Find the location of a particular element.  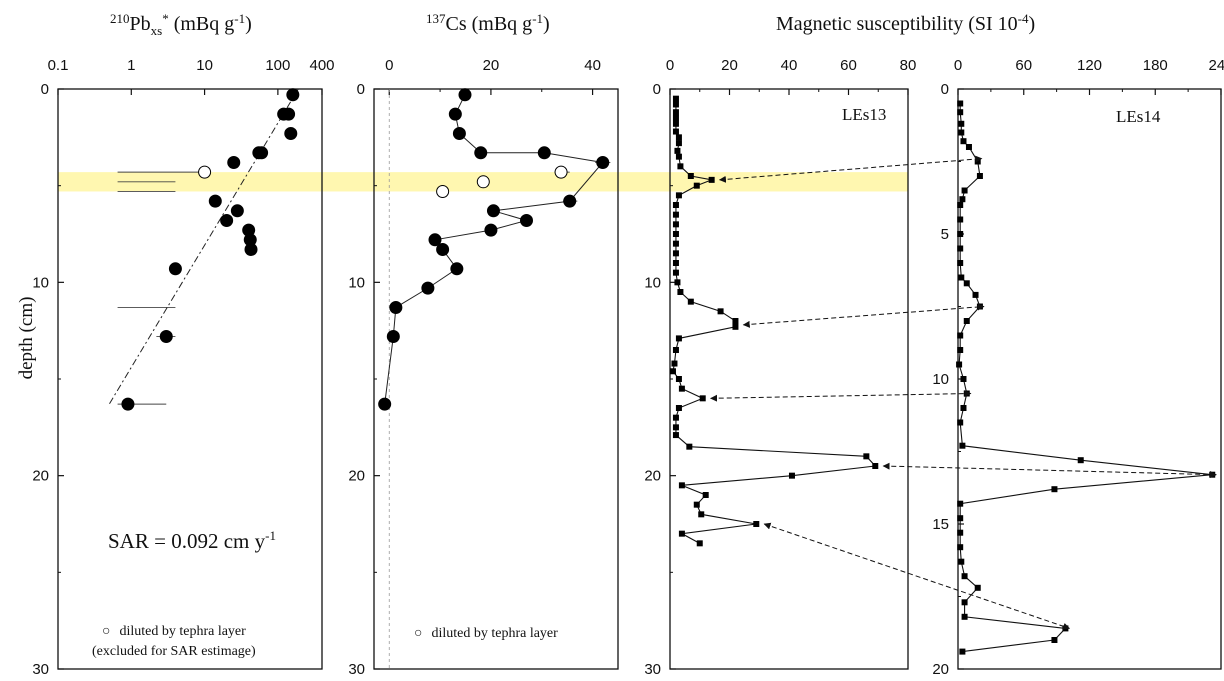

ms_les14-y-tick-label: 10 is located at coordinates (940, 379).